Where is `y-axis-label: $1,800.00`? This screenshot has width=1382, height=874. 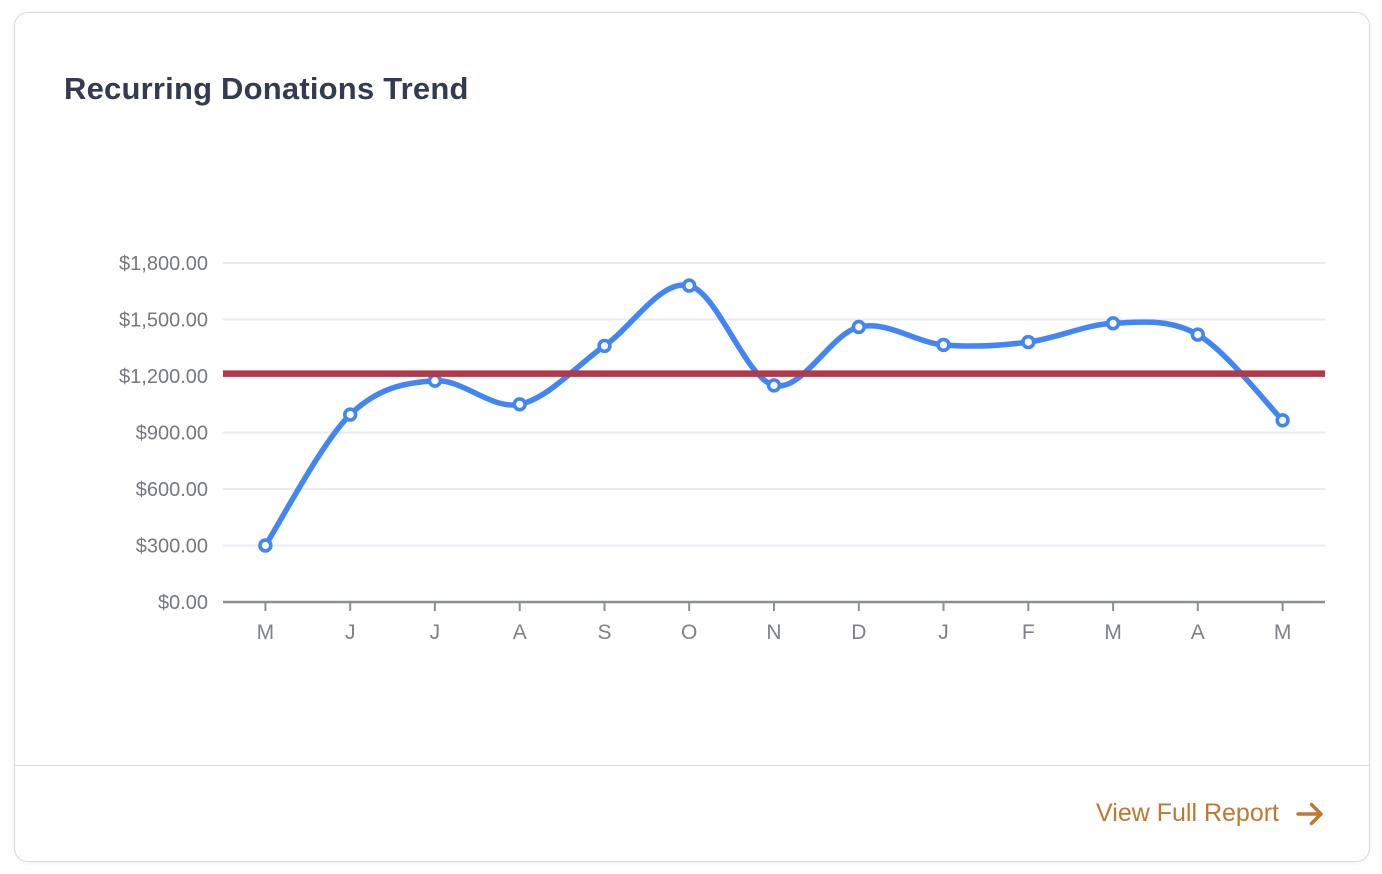 y-axis-label: $1,800.00 is located at coordinates (163, 264).